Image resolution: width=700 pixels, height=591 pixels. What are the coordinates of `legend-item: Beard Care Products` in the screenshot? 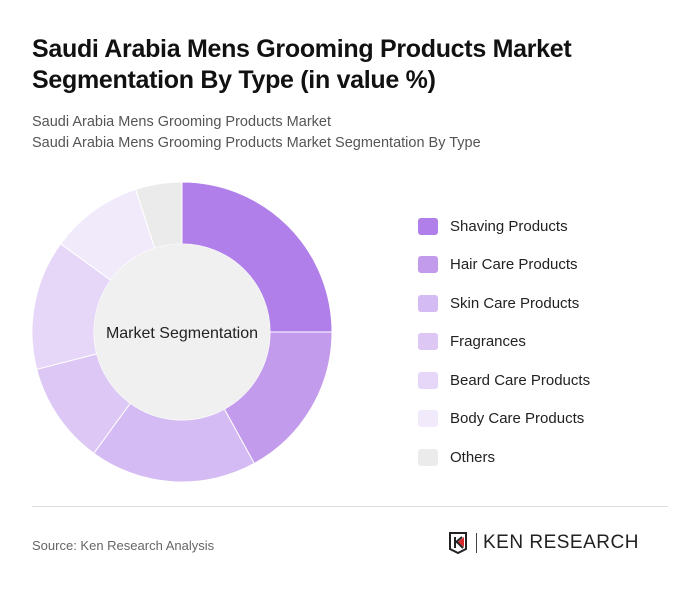 It's located at (504, 380).